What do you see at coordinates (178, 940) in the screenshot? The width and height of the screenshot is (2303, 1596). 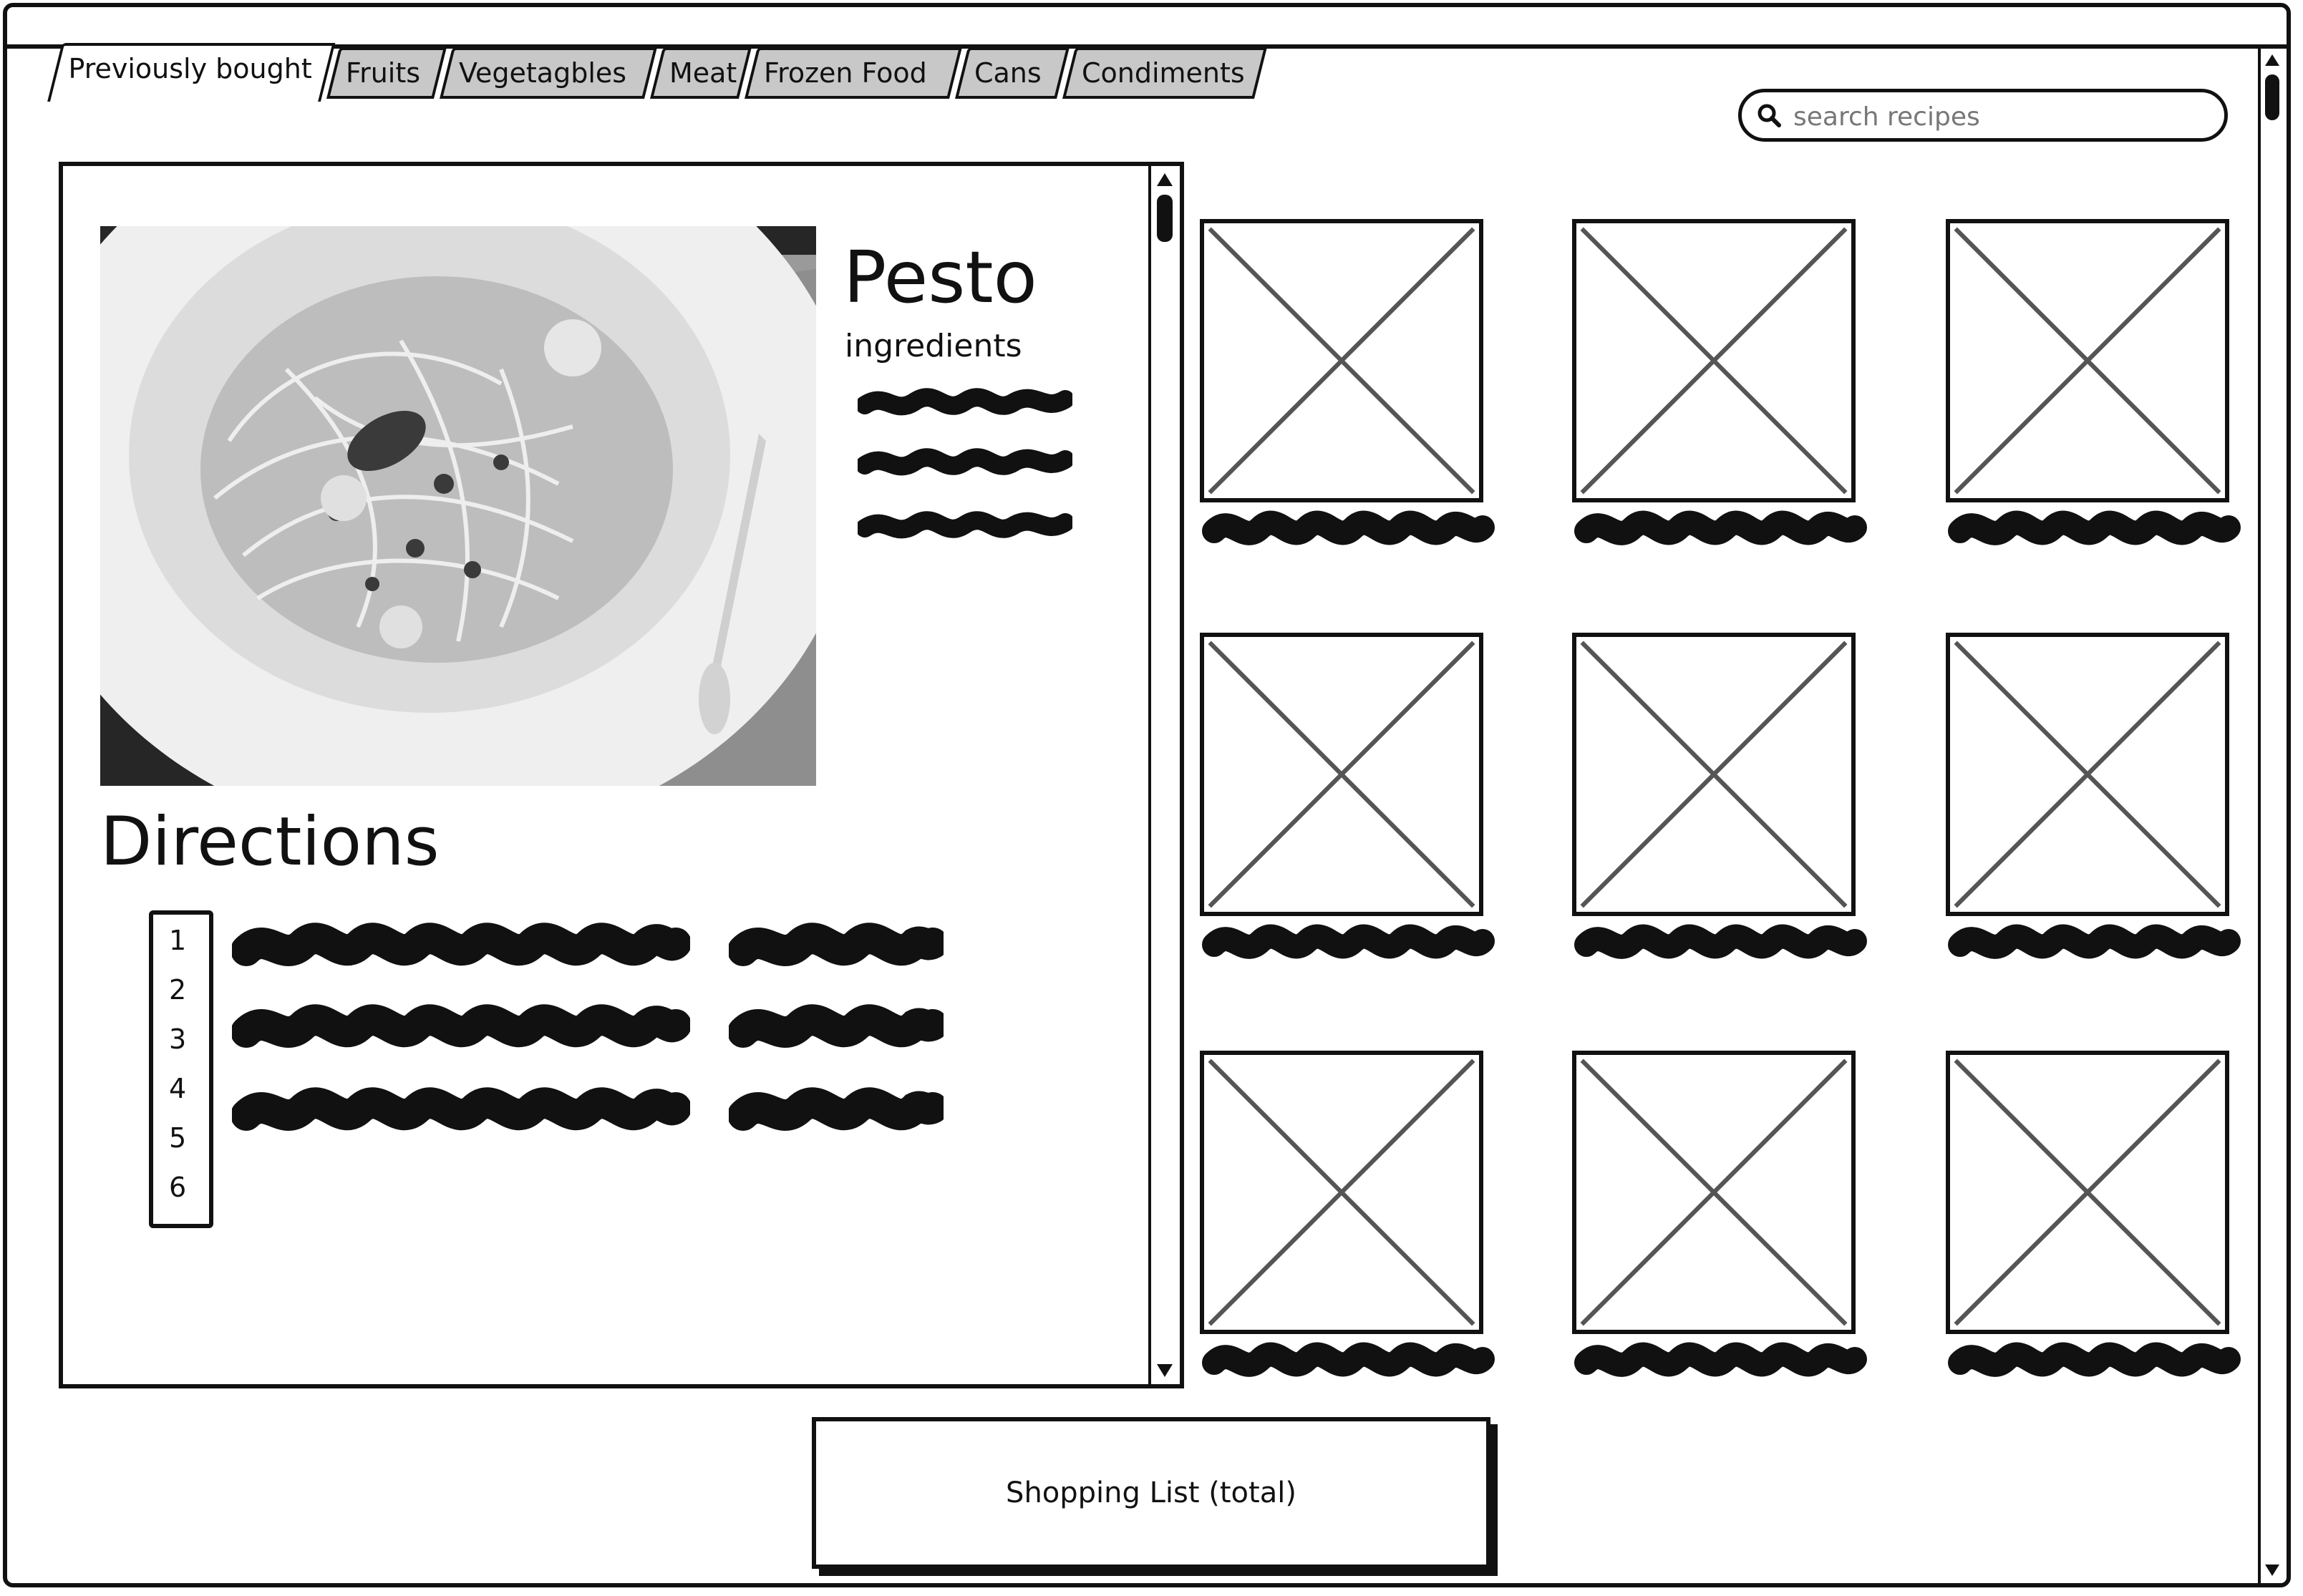 I see `step-number: 1` at bounding box center [178, 940].